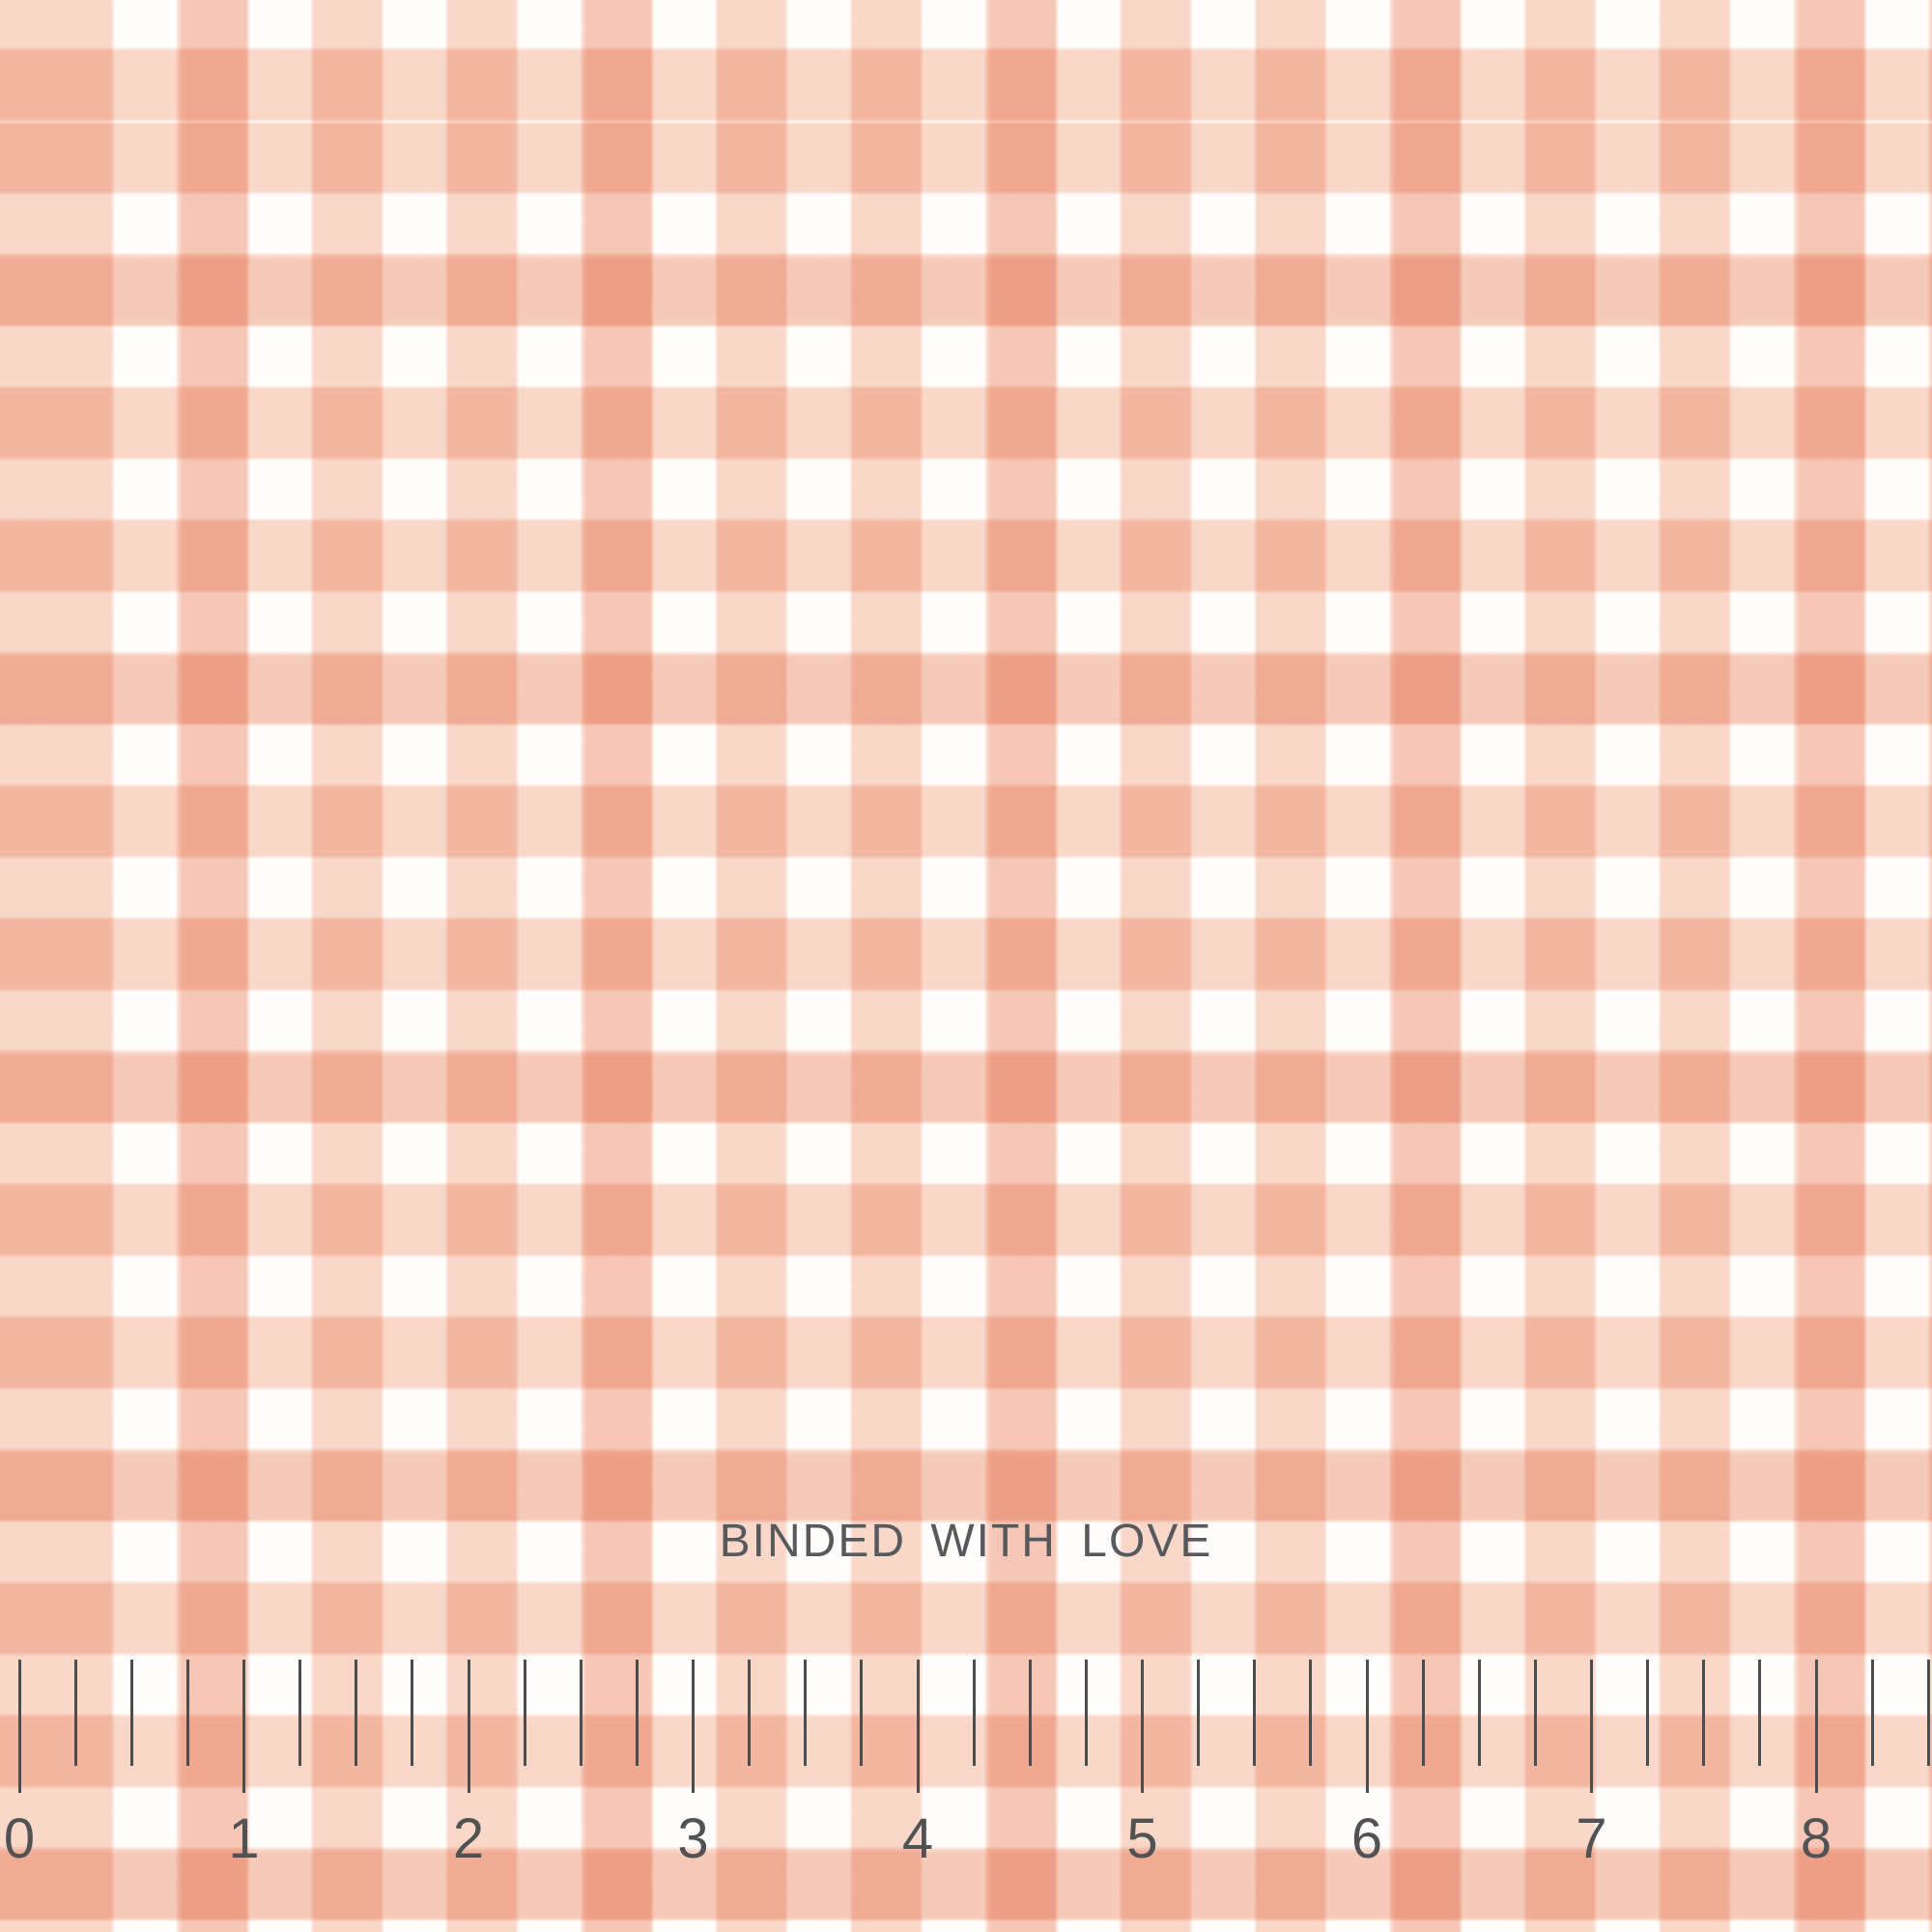 The width and height of the screenshot is (1932, 1932). Describe the element at coordinates (966, 1541) in the screenshot. I see `brand-caption: BINDED WITH LOVE` at that location.